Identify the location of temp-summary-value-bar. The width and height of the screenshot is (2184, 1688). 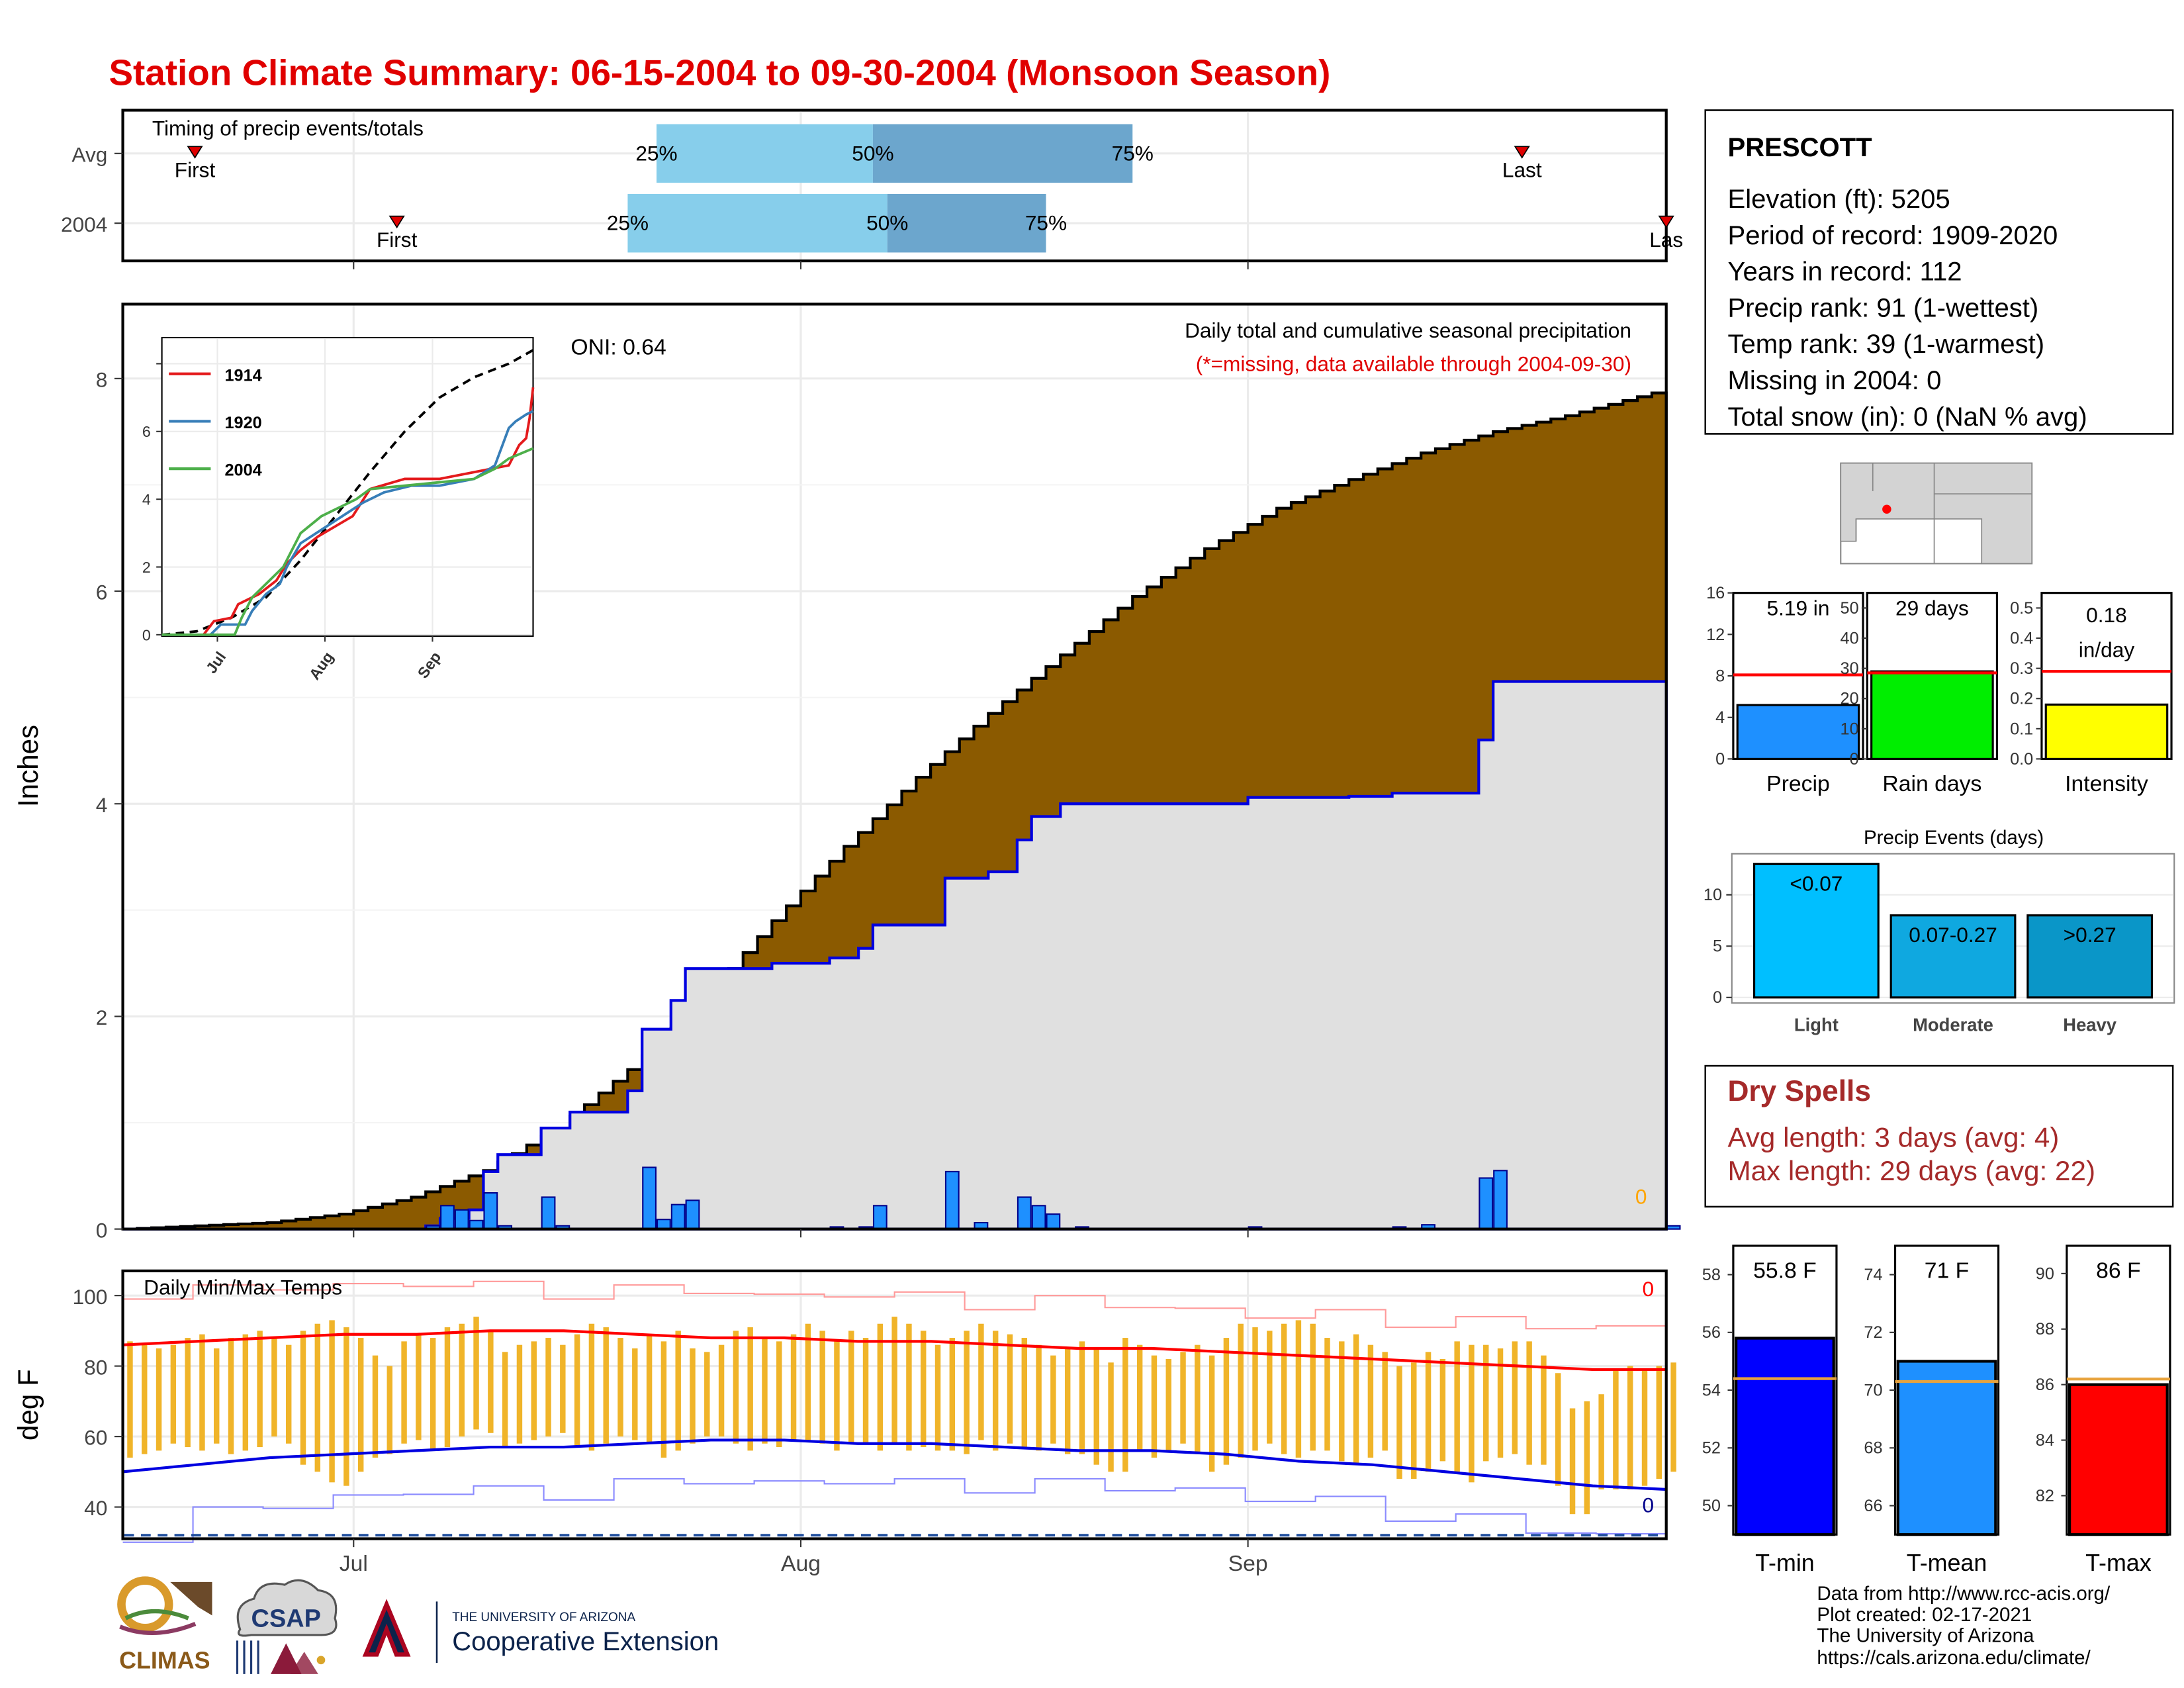
(1946, 1448).